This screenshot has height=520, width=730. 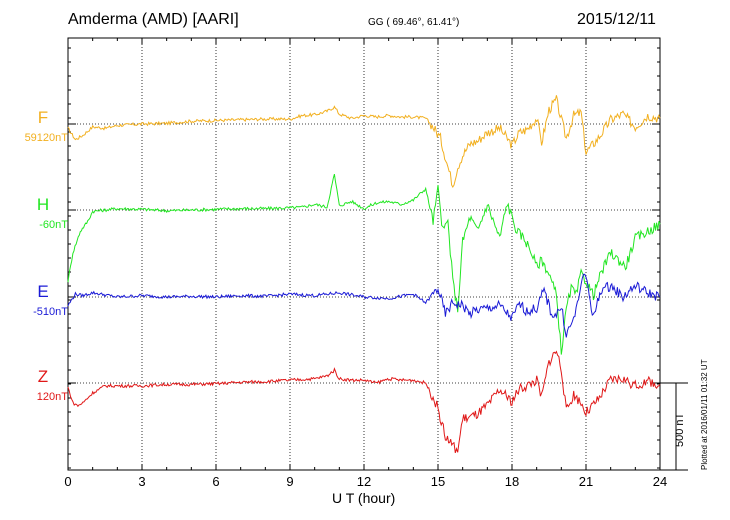 What do you see at coordinates (660, 481) in the screenshot?
I see `x-tick-label: 24` at bounding box center [660, 481].